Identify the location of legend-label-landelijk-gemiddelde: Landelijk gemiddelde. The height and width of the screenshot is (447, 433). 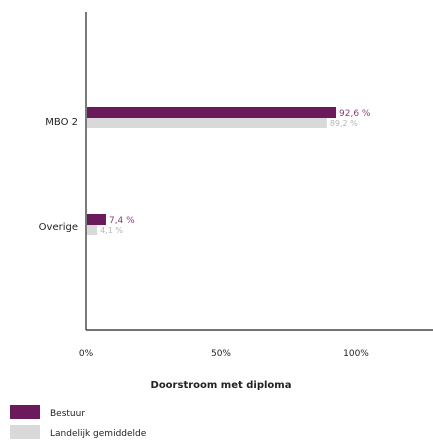
(98, 434).